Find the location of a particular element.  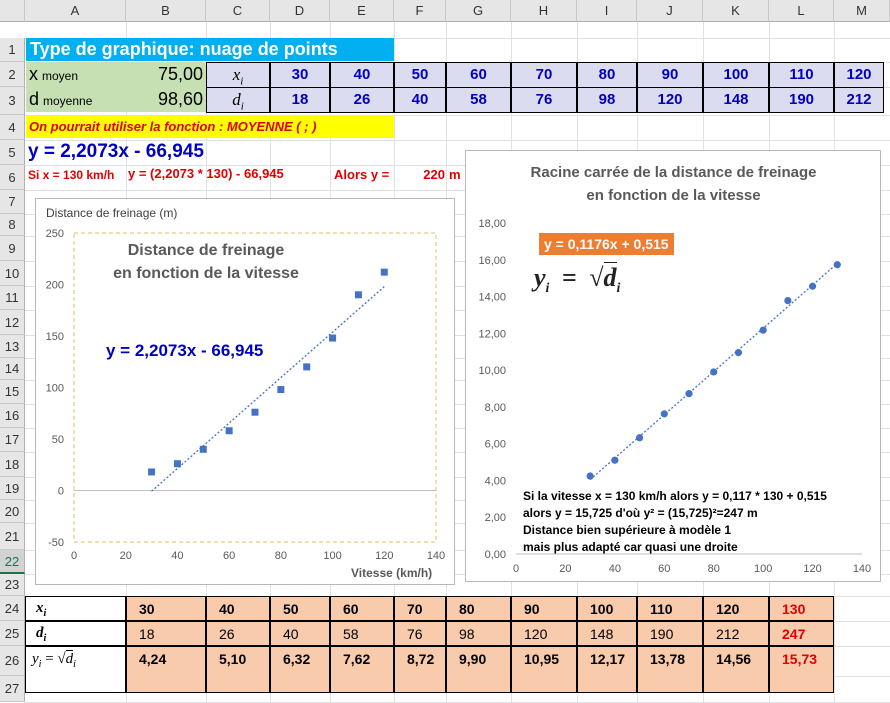

row-header-17: 17 is located at coordinates (12, 440).